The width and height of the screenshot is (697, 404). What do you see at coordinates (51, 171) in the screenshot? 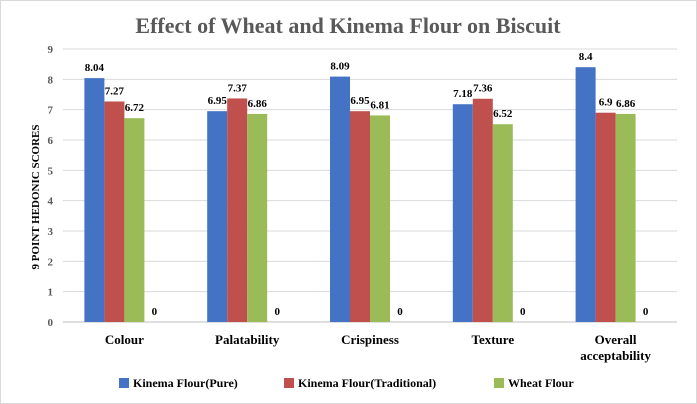
I see `y-tick-label: 5` at bounding box center [51, 171].